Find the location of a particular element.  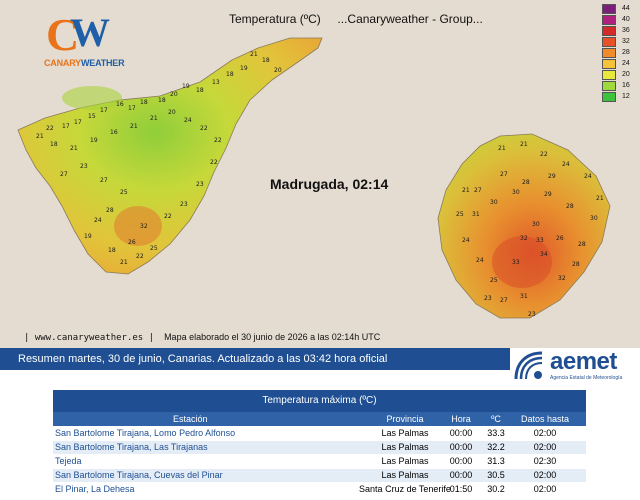

data-until-cell: 02:30 is located at coordinates (545, 461).